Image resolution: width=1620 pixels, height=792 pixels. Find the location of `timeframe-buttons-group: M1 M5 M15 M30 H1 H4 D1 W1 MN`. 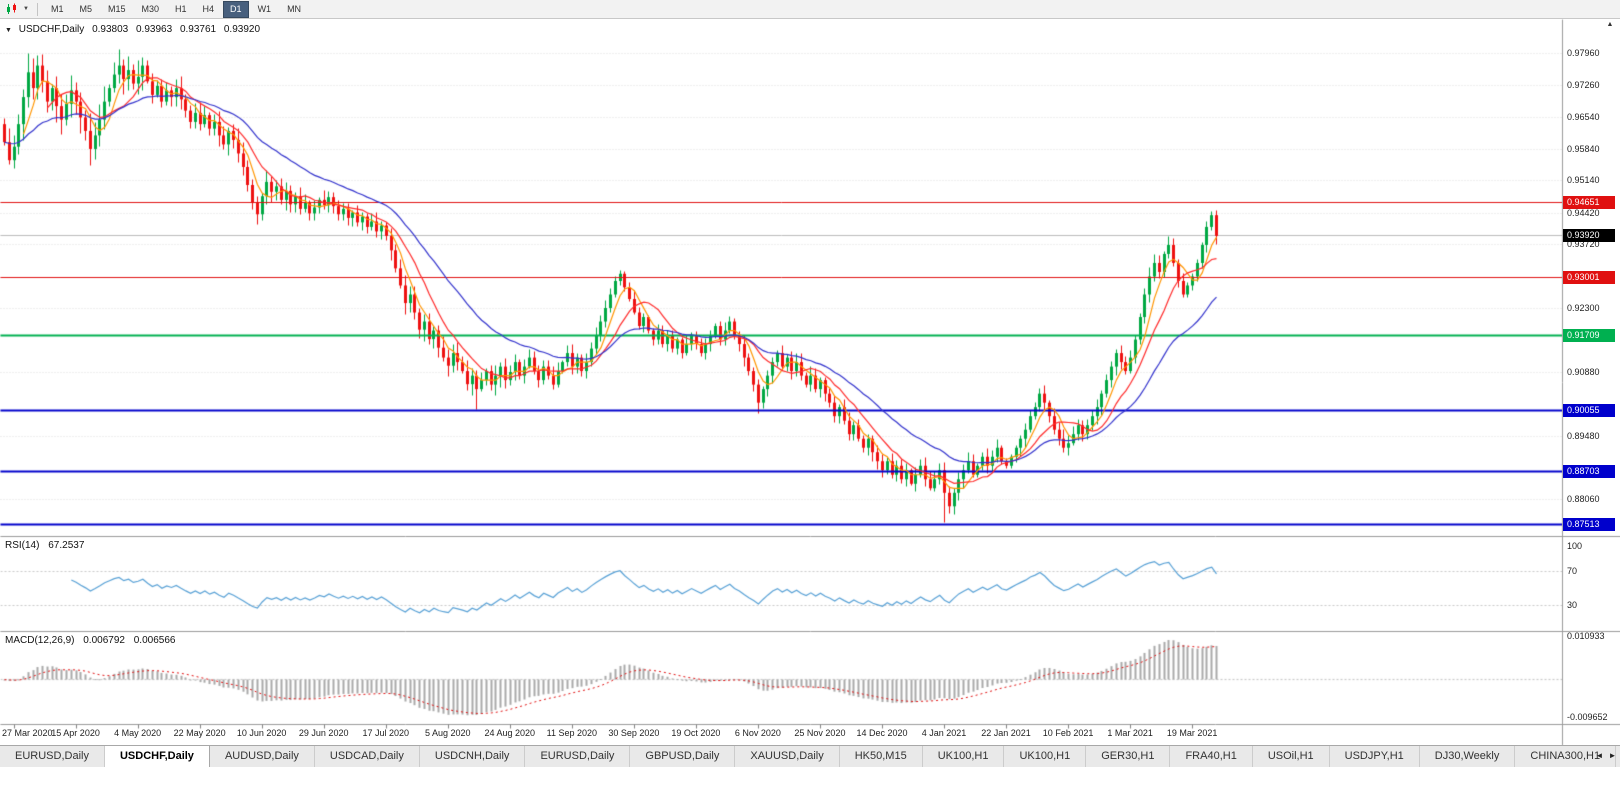

timeframe-buttons-group: M1 M5 M15 M30 H1 H4 D1 W1 MN is located at coordinates (176, 9).